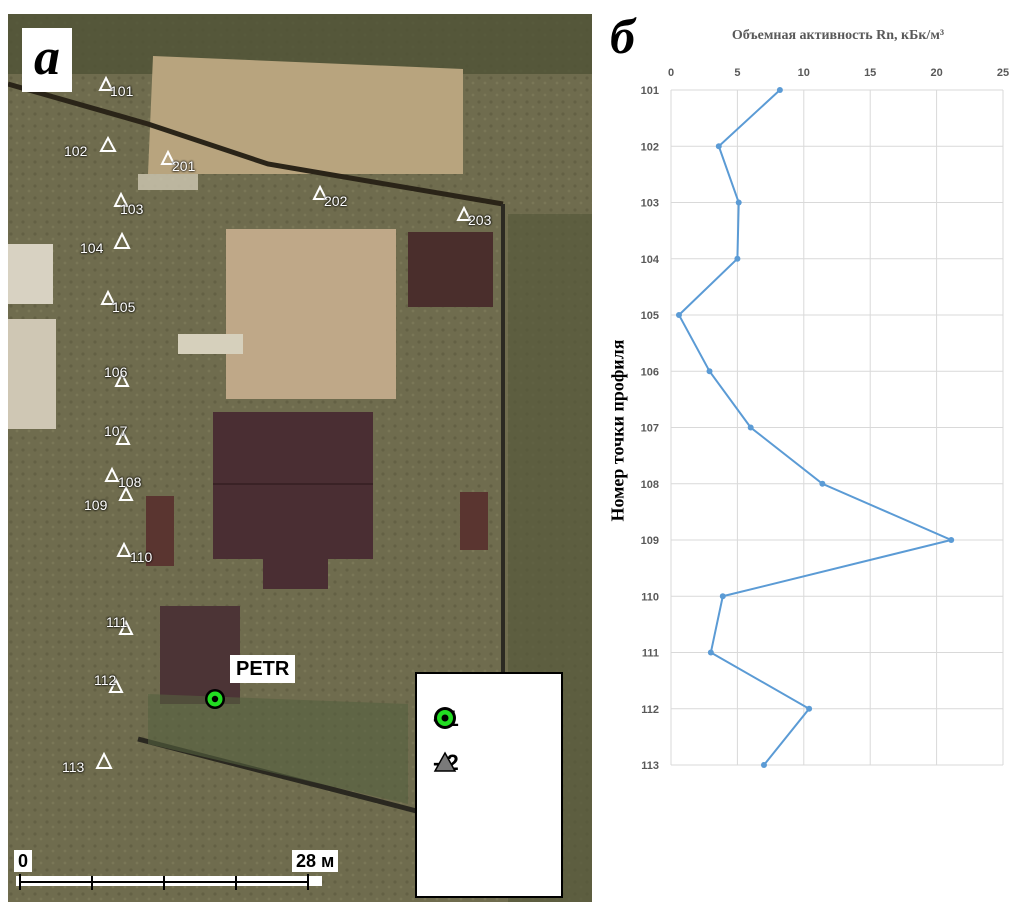 The width and height of the screenshot is (1014, 906). What do you see at coordinates (168, 157) in the screenshot?
I see `point-201-triangle-icon` at bounding box center [168, 157].